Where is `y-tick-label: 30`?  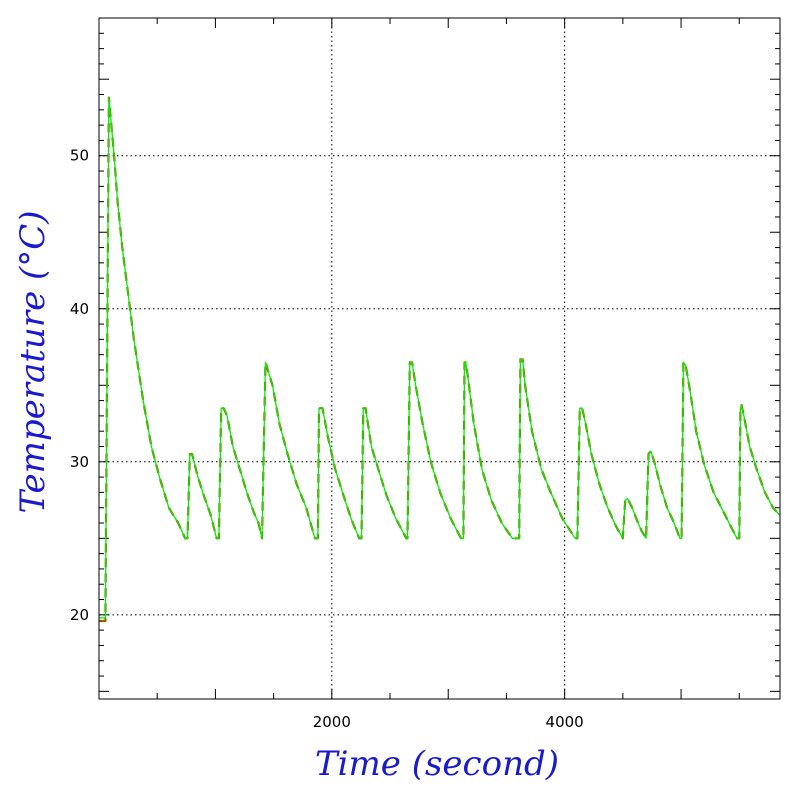
y-tick-label: 30 is located at coordinates (79, 462).